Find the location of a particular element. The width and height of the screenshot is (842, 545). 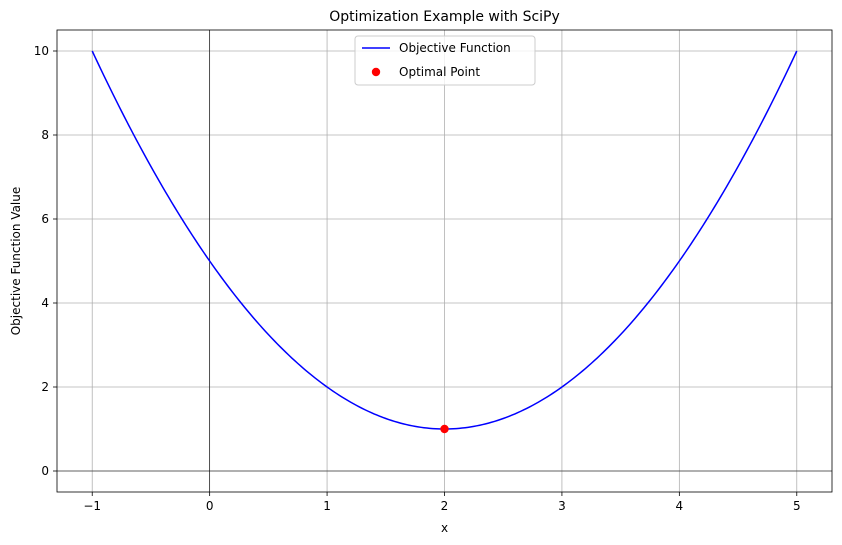

legend-label-optimal-point: Optimal Point is located at coordinates (439, 72).